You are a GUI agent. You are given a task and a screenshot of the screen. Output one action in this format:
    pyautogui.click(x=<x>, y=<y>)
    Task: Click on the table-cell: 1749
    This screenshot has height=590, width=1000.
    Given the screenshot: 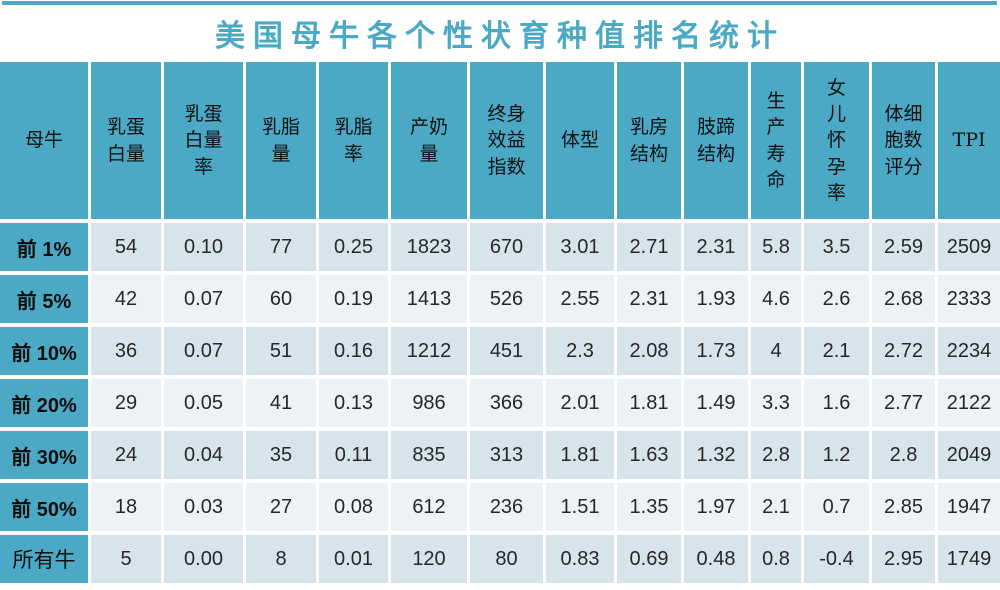 What is the action you would take?
    pyautogui.click(x=969, y=559)
    